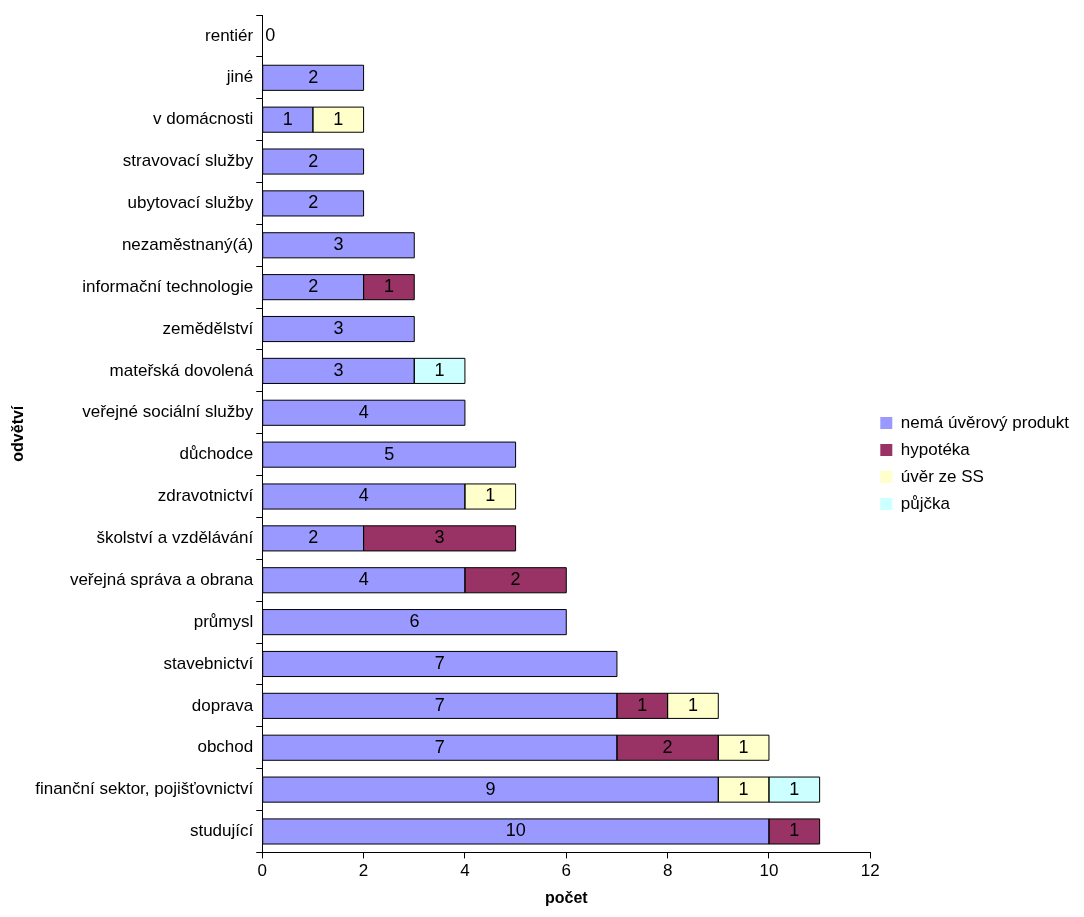 The width and height of the screenshot is (1084, 917). What do you see at coordinates (942, 476) in the screenshot?
I see `legend-label: úvěr ze SS` at bounding box center [942, 476].